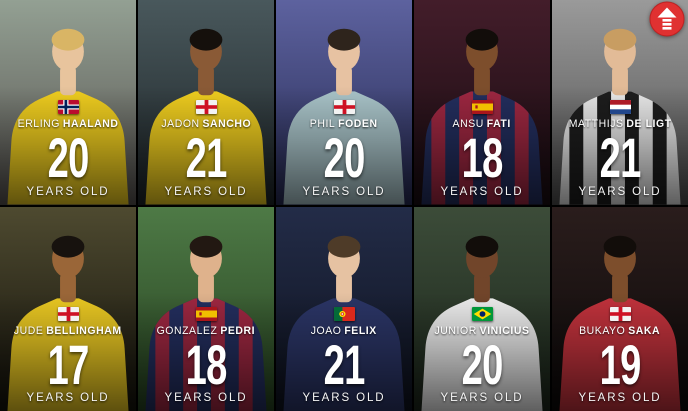 The image size is (688, 411). I want to click on brazil-flag-icon, so click(482, 313).